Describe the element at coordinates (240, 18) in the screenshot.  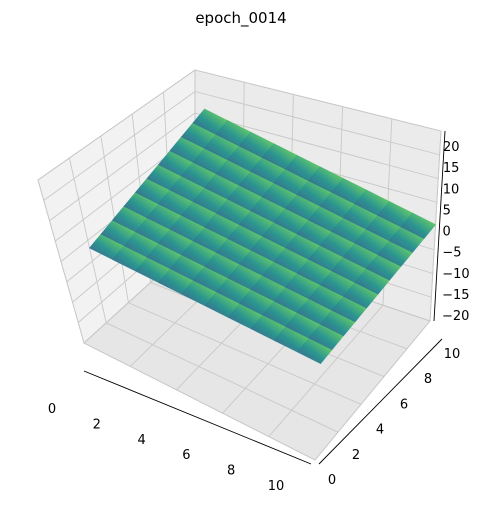
I see `chart-title: epoch_0014` at that location.